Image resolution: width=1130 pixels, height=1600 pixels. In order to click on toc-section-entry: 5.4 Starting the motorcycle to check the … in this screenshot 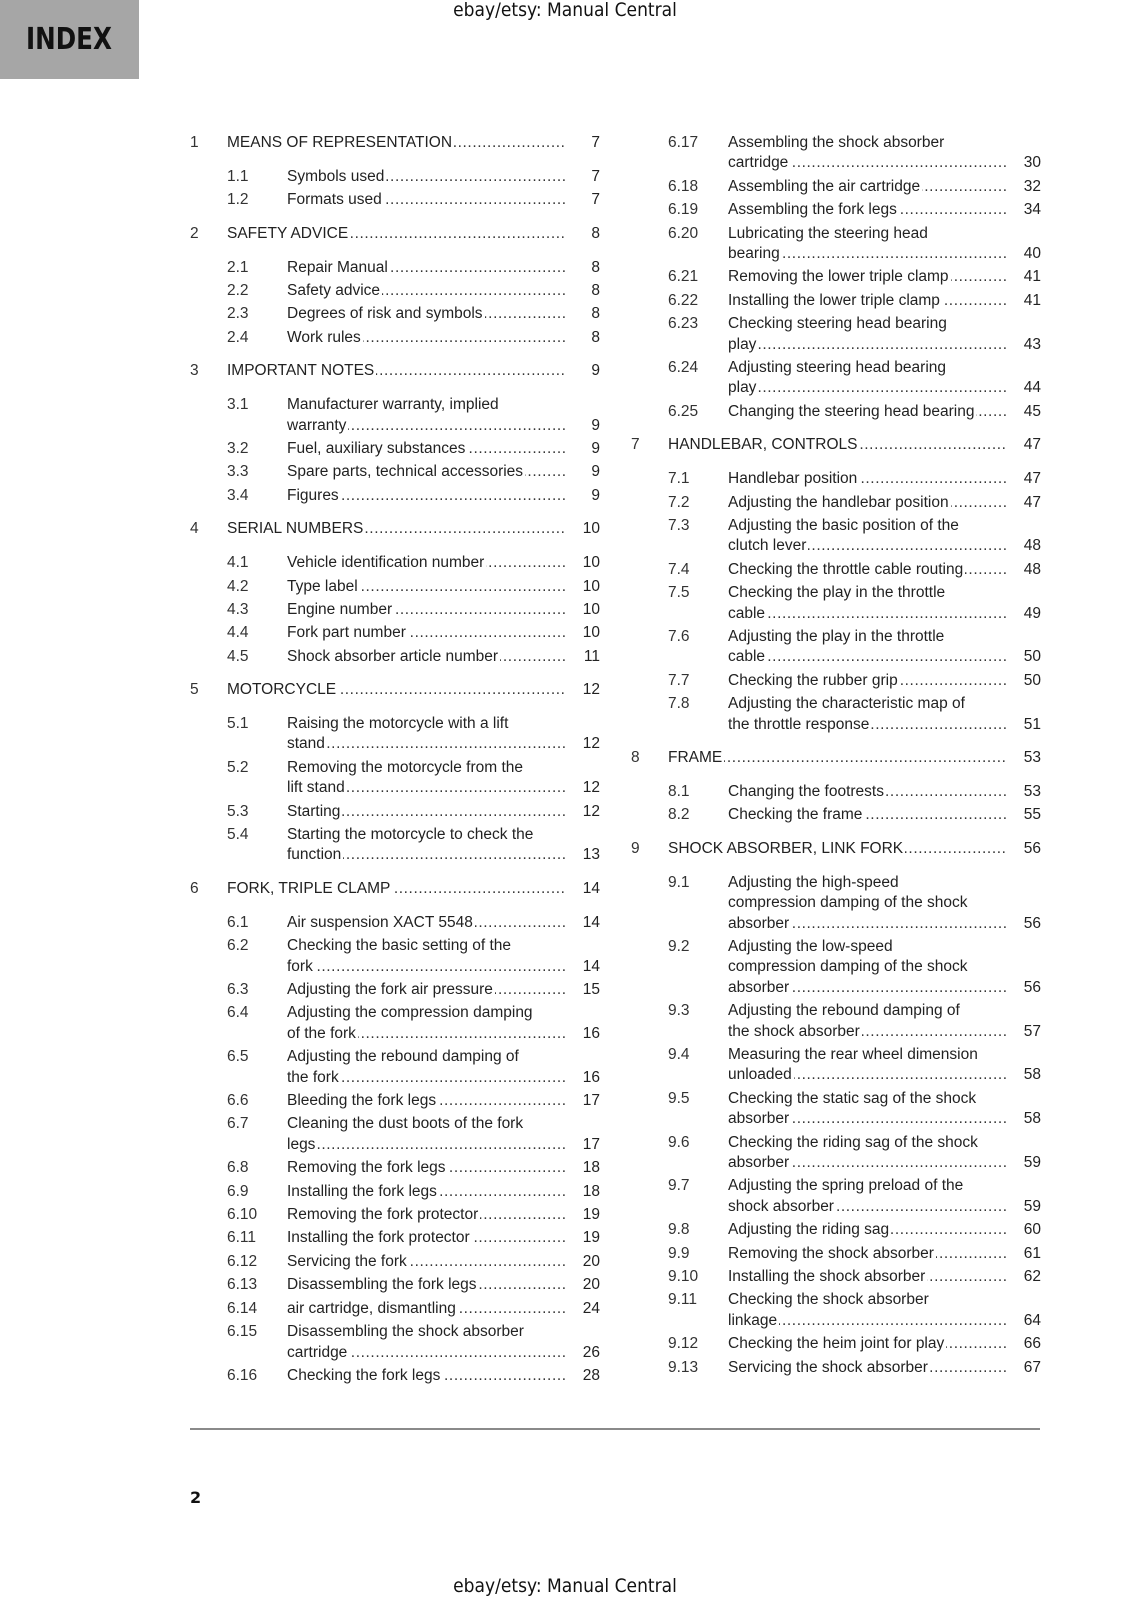, I will do `click(395, 847)`.